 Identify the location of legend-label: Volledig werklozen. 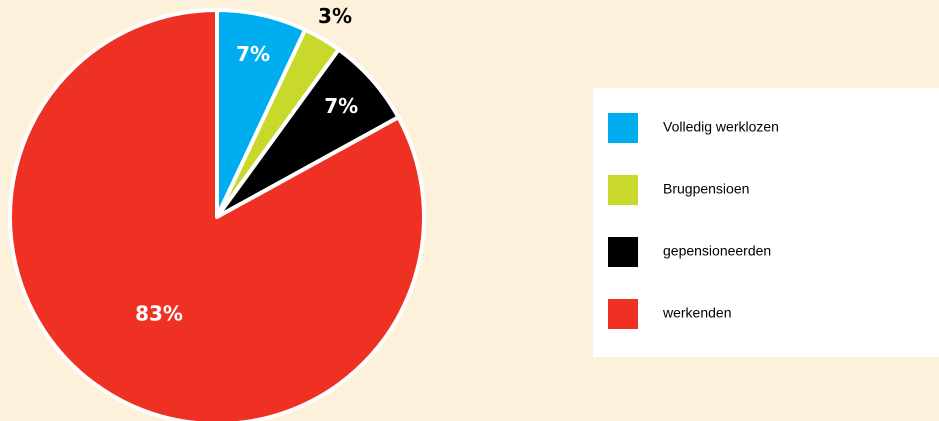
(721, 127).